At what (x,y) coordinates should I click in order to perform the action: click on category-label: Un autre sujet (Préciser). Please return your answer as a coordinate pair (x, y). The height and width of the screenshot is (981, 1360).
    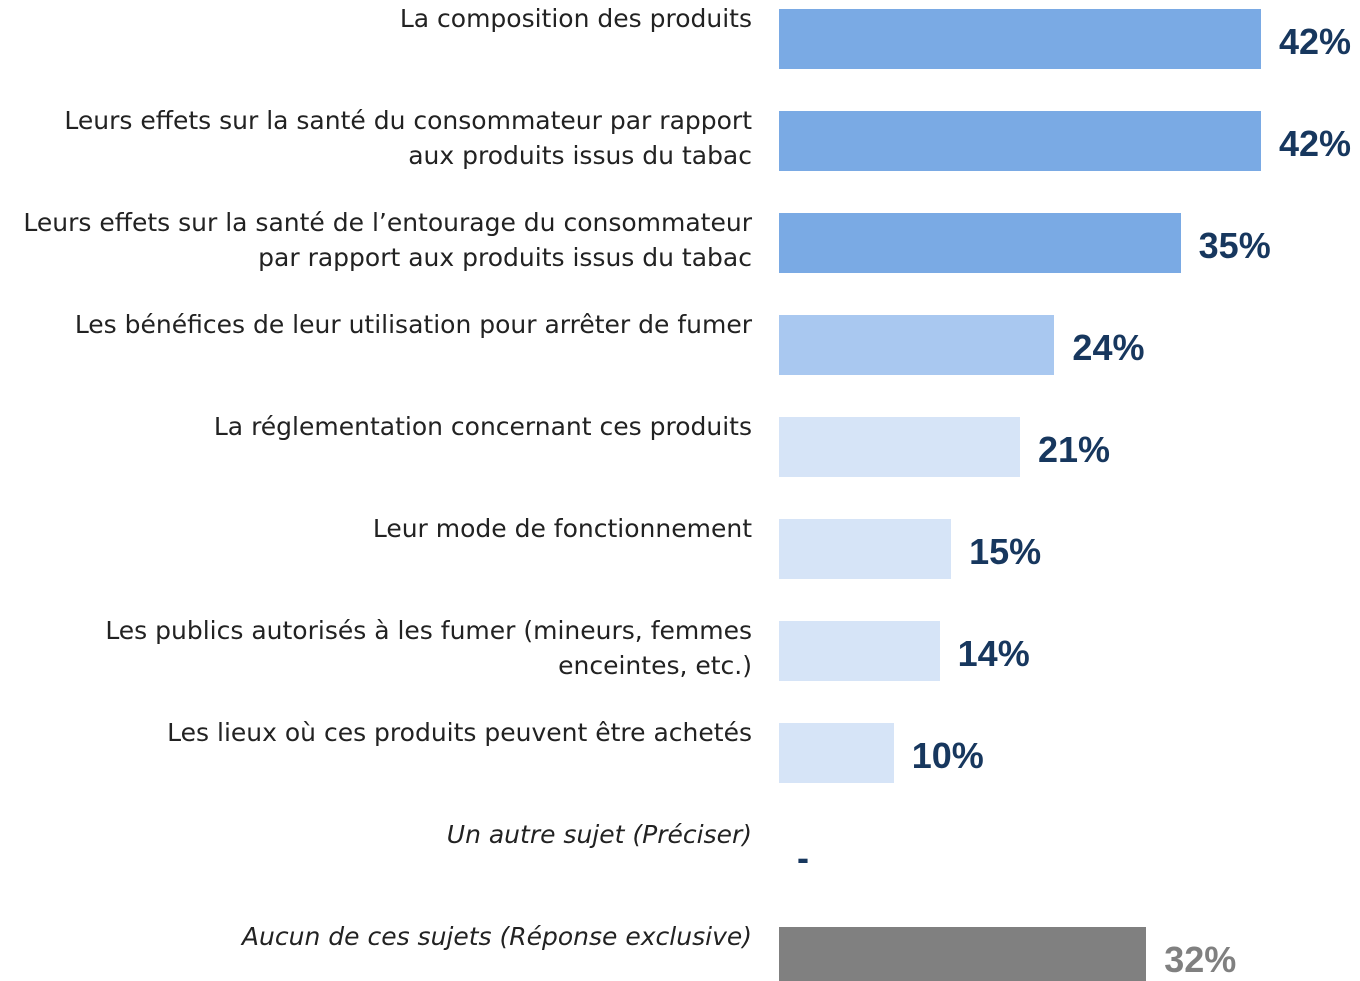
    Looking at the image, I should click on (599, 834).